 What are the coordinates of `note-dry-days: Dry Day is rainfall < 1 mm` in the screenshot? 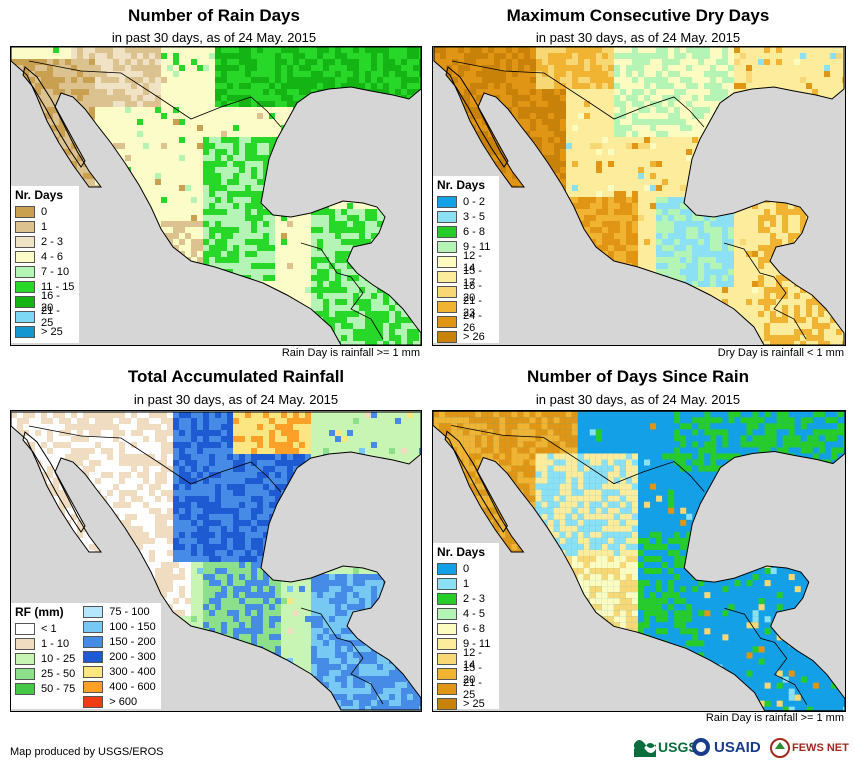 It's located at (780, 353).